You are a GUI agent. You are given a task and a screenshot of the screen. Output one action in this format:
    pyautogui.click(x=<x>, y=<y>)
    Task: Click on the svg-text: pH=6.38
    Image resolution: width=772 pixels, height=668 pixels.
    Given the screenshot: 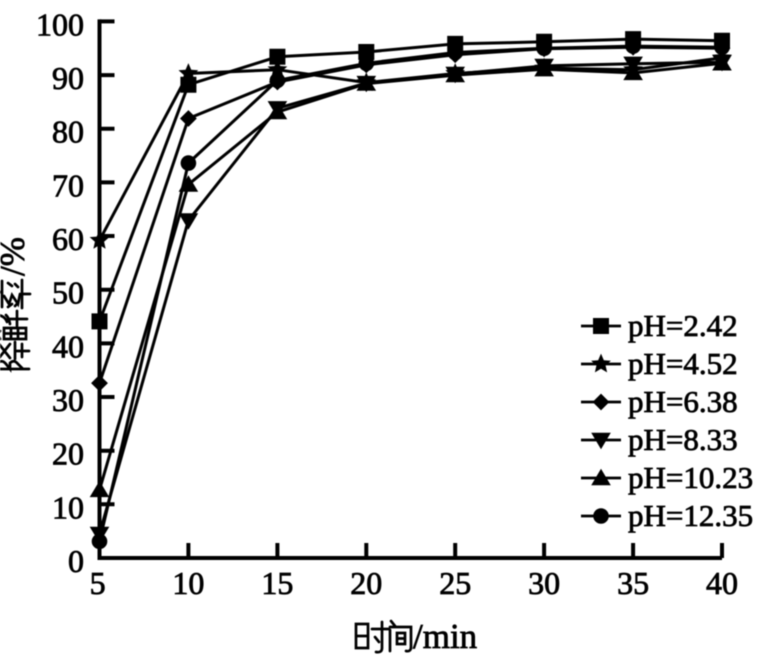 What is the action you would take?
    pyautogui.click(x=683, y=401)
    